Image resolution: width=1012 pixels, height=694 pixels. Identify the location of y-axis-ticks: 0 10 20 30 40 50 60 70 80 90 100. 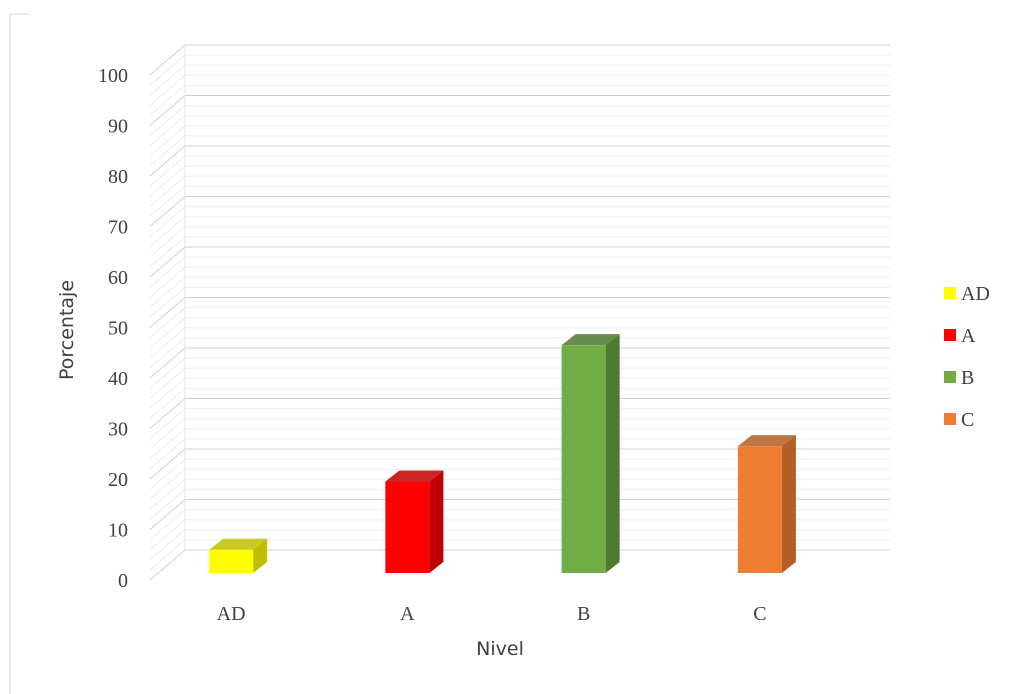
(113, 328).